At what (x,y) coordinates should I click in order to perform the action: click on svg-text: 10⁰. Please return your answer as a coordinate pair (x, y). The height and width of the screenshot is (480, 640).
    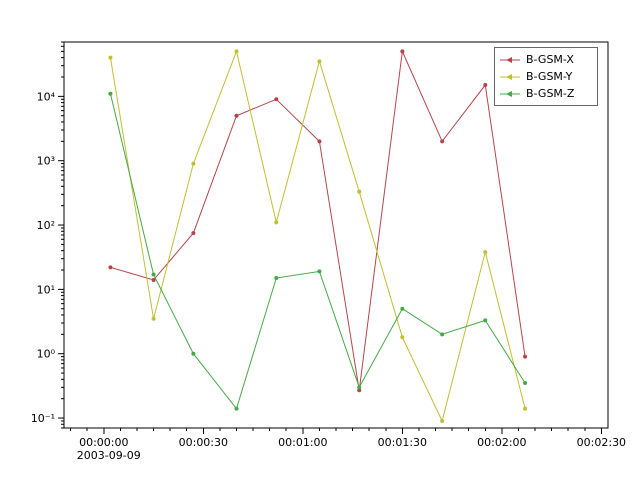
    Looking at the image, I should click on (46, 354).